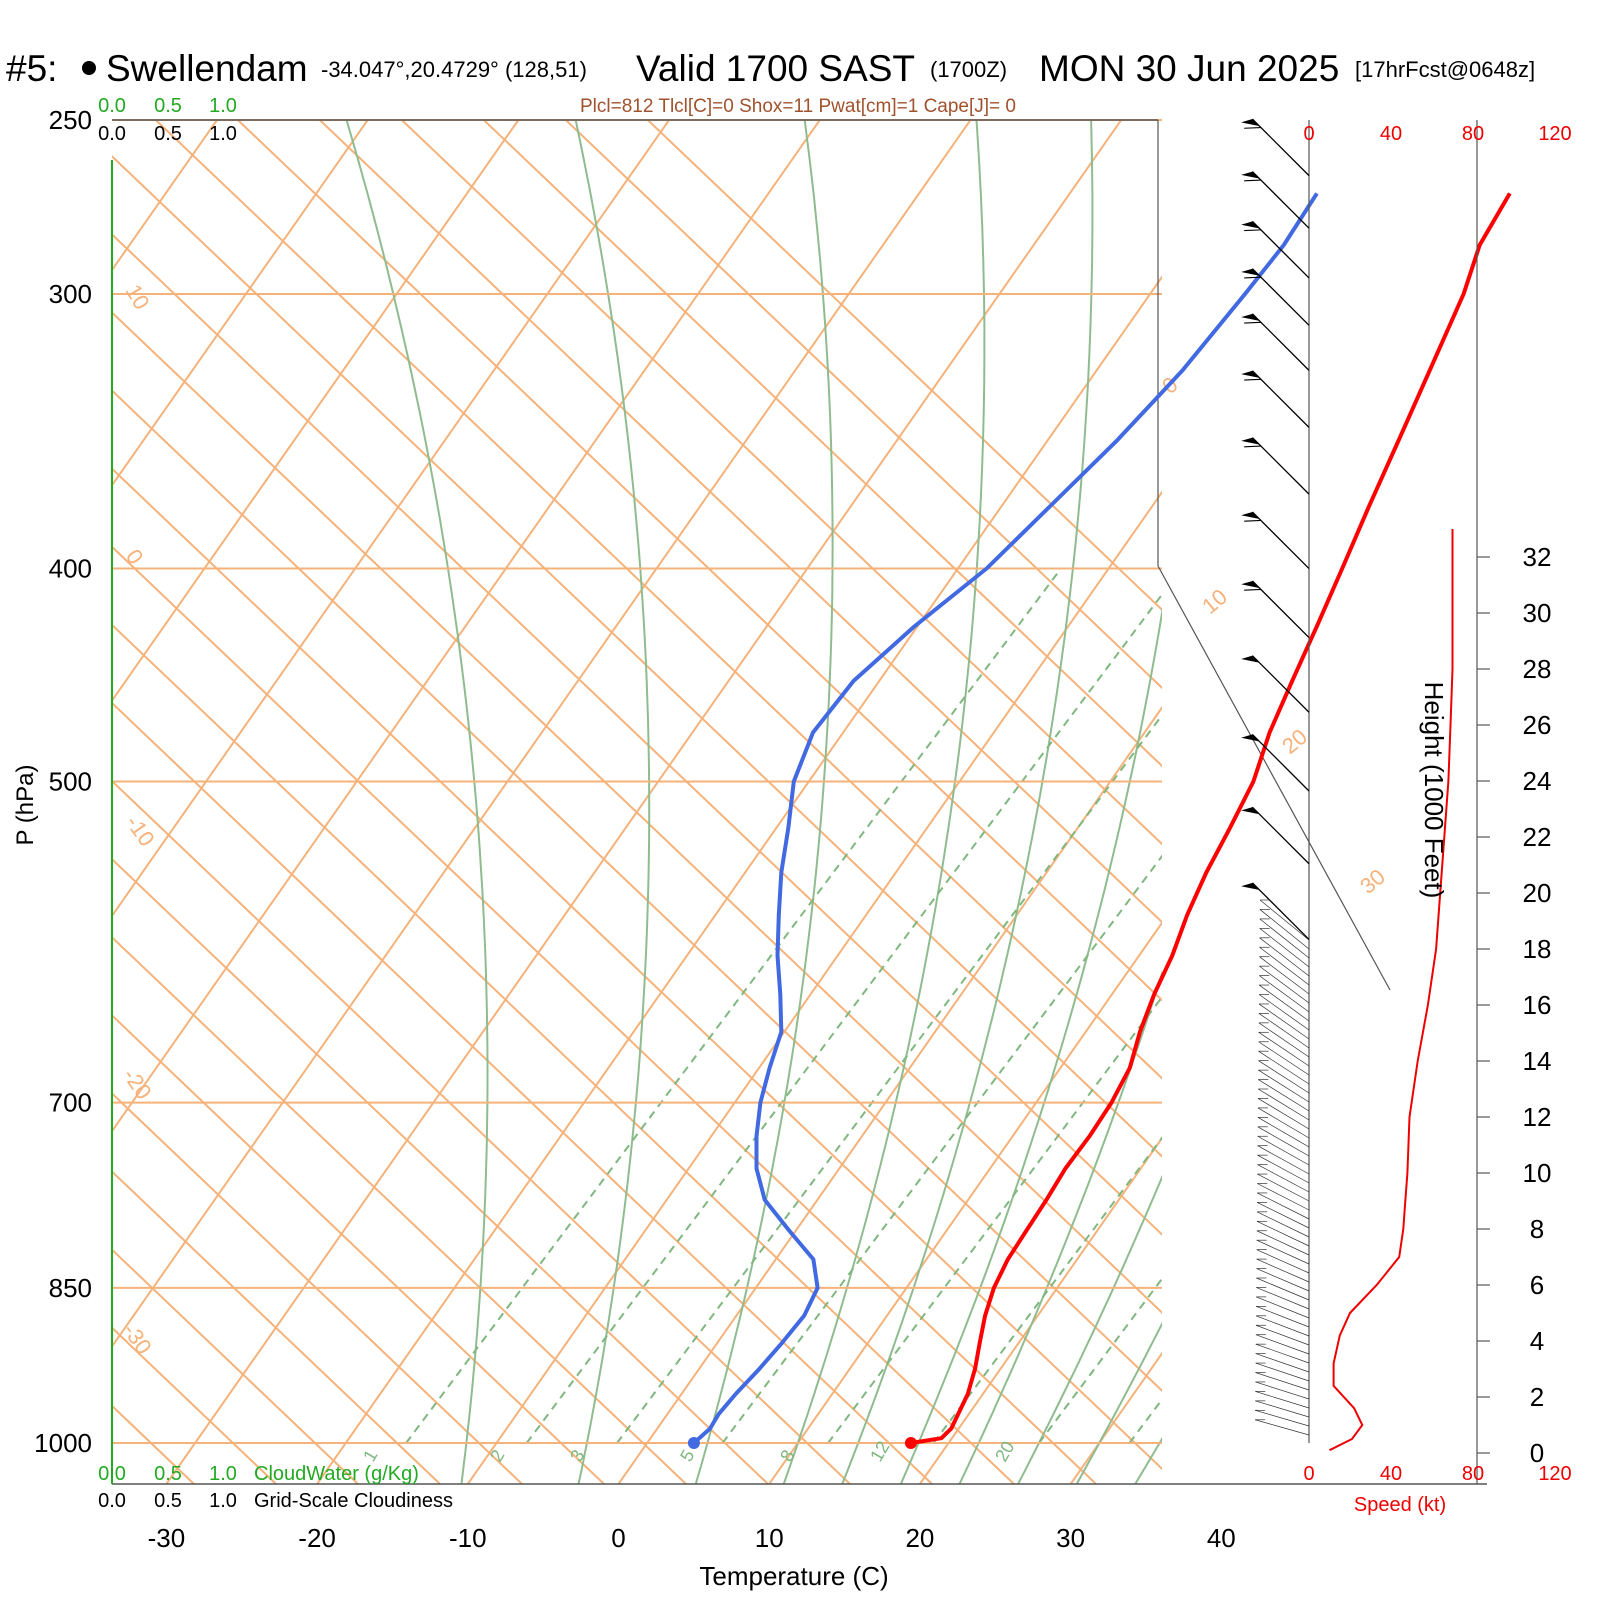  What do you see at coordinates (25, 805) in the screenshot?
I see `y-axis-label: P (hPa)` at bounding box center [25, 805].